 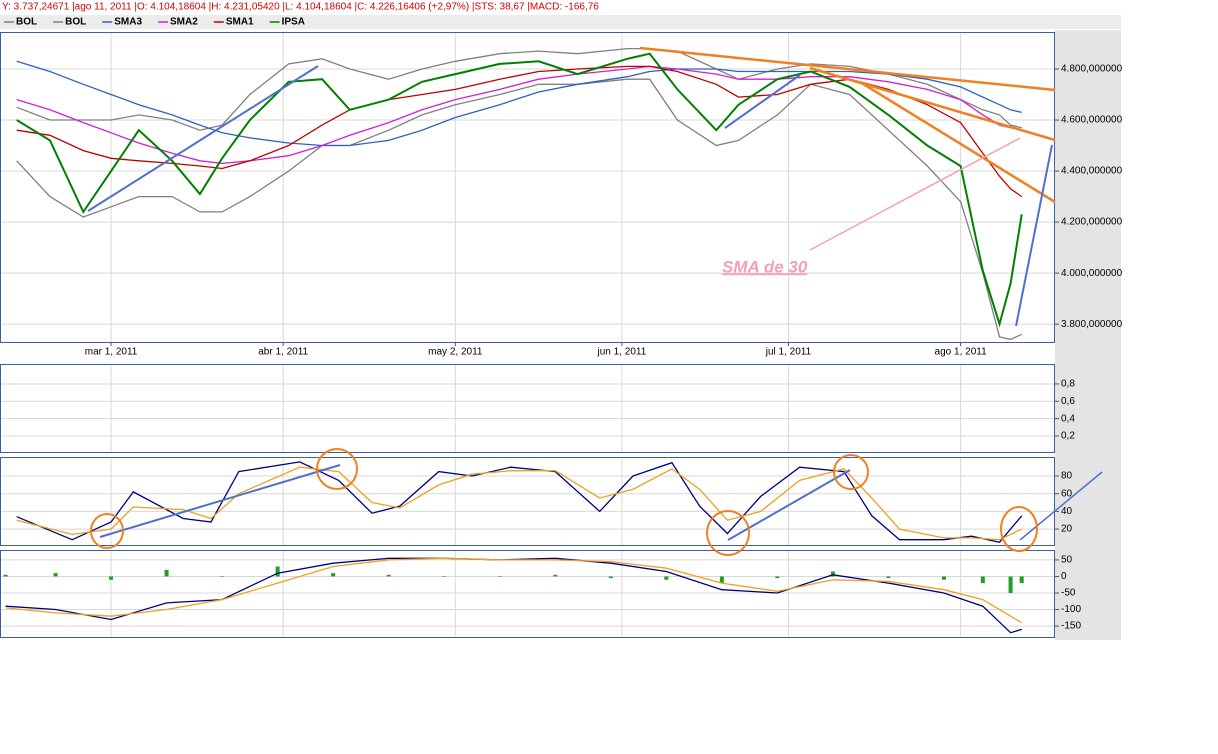 I want to click on annotation: SMA de 30, so click(x=765, y=266).